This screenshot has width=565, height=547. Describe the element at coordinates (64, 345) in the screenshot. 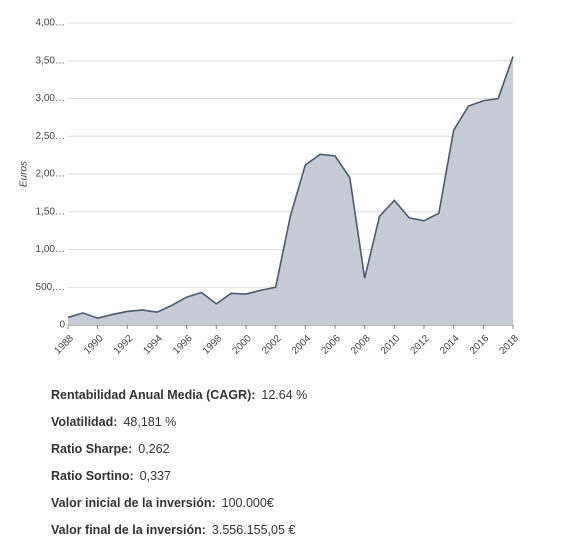

I see `x-tick-label: 1988` at that location.